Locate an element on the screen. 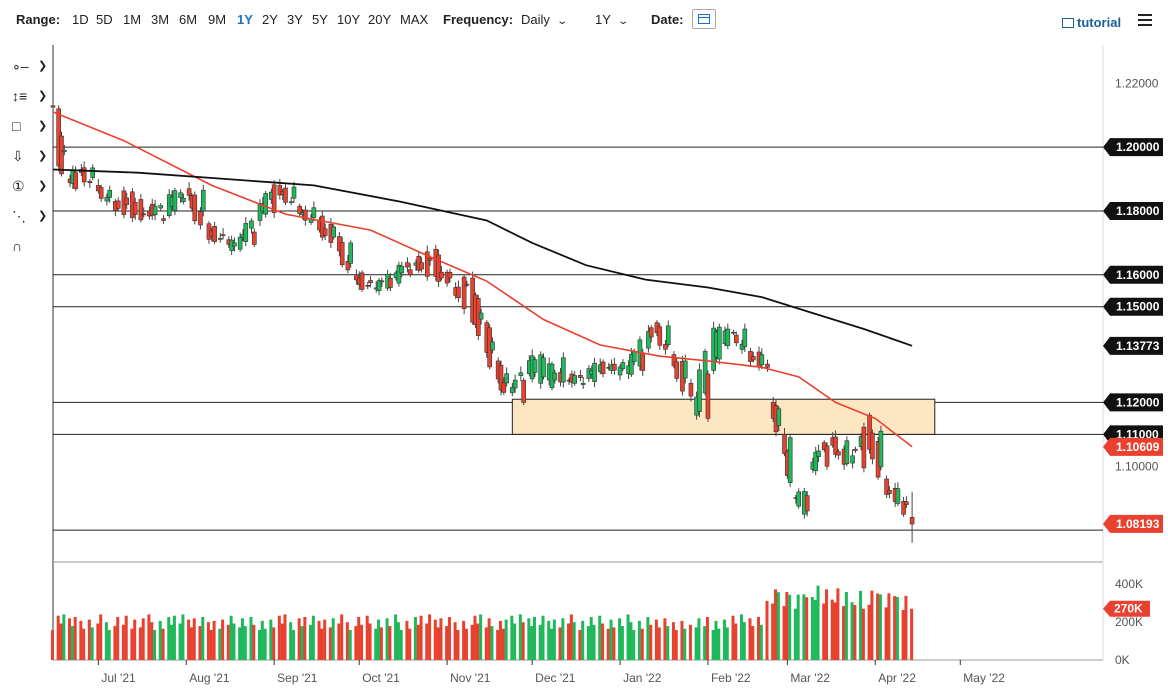 The height and width of the screenshot is (699, 1168). annotation-tool: ① ❯ is located at coordinates (29, 188).